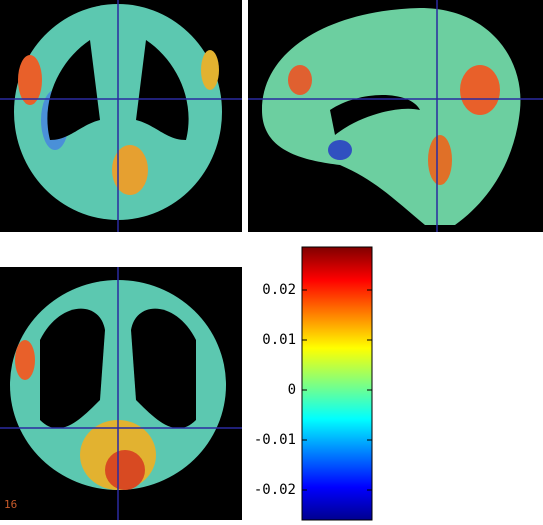 This screenshot has height=525, width=543. What do you see at coordinates (279, 340) in the screenshot?
I see `colorbar-tick-label: 0.01` at bounding box center [279, 340].